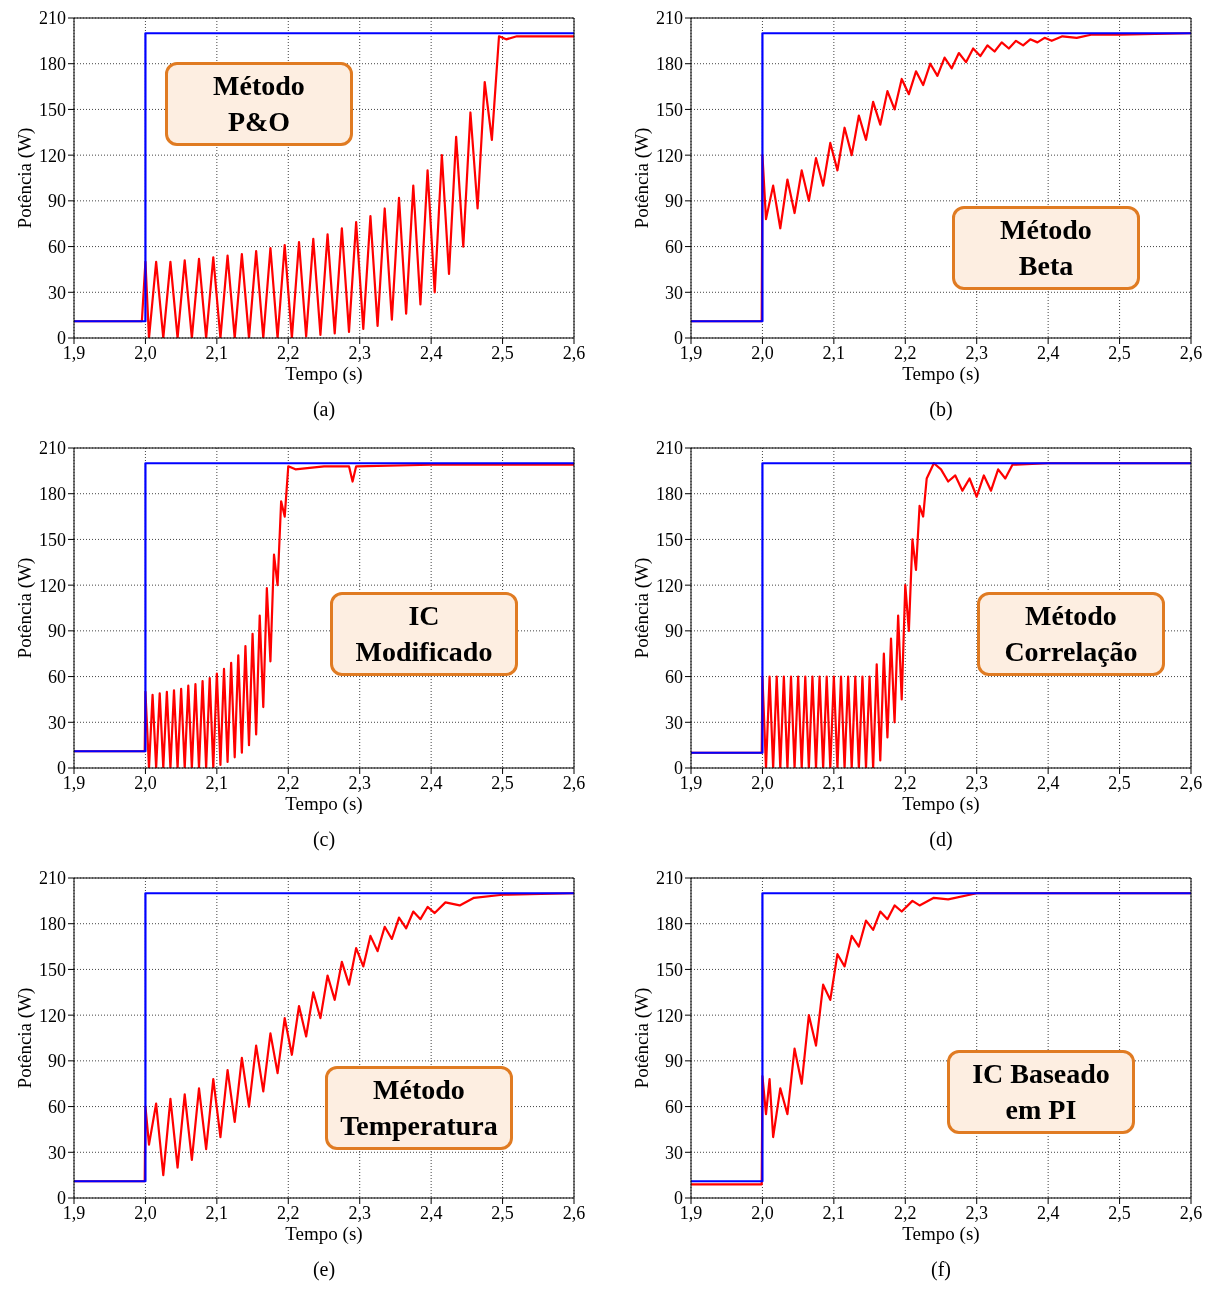 The width and height of the screenshot is (1219, 1295). I want to click on text: (d), so click(941, 839).